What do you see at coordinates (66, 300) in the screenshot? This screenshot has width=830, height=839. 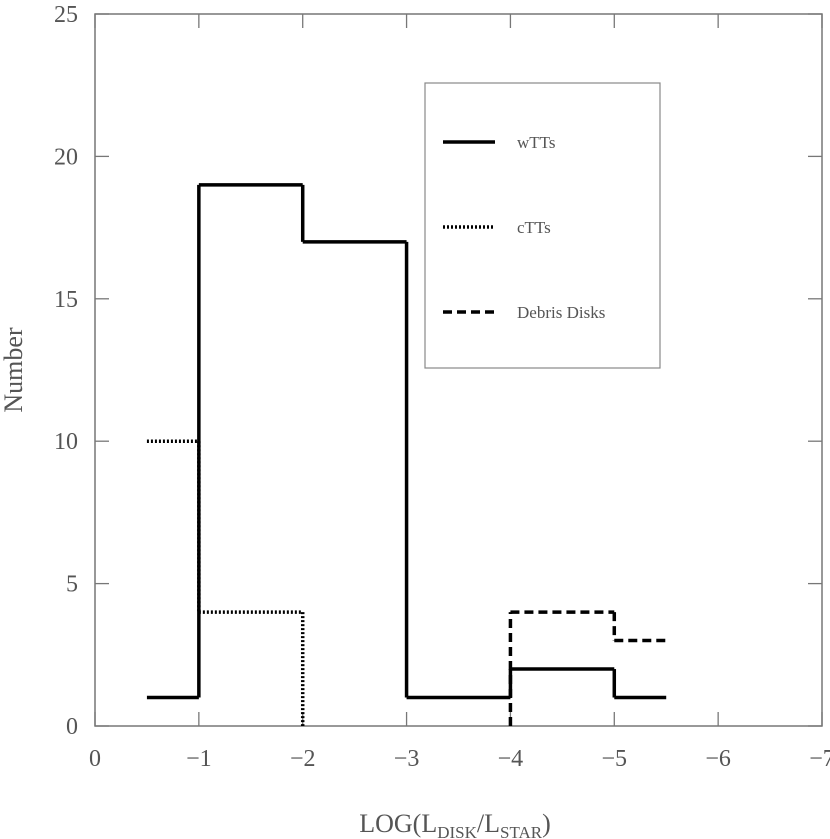 I see `y-tick-label: 15` at bounding box center [66, 300].